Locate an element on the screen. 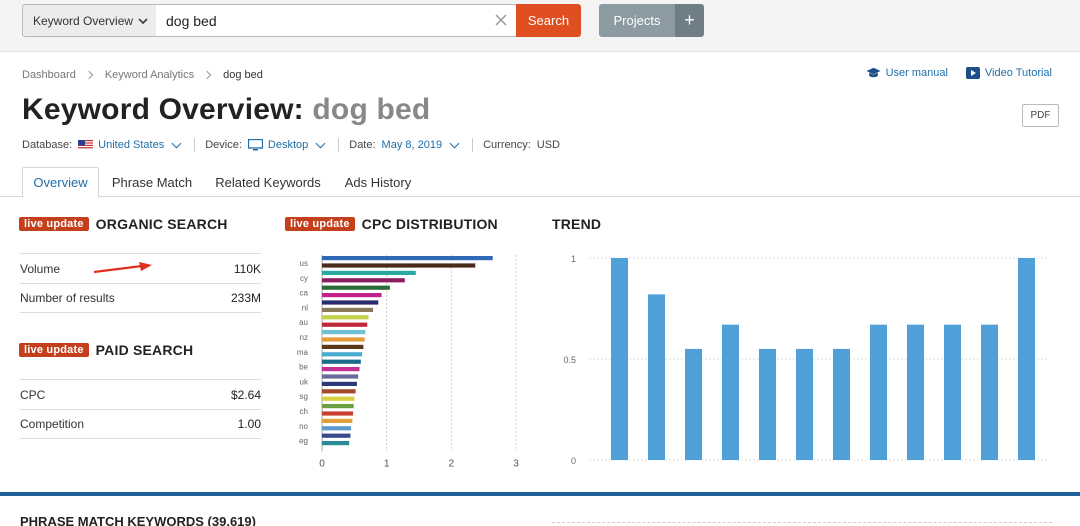  tool-select-dropdown: Keyword Overview is located at coordinates (89, 20).